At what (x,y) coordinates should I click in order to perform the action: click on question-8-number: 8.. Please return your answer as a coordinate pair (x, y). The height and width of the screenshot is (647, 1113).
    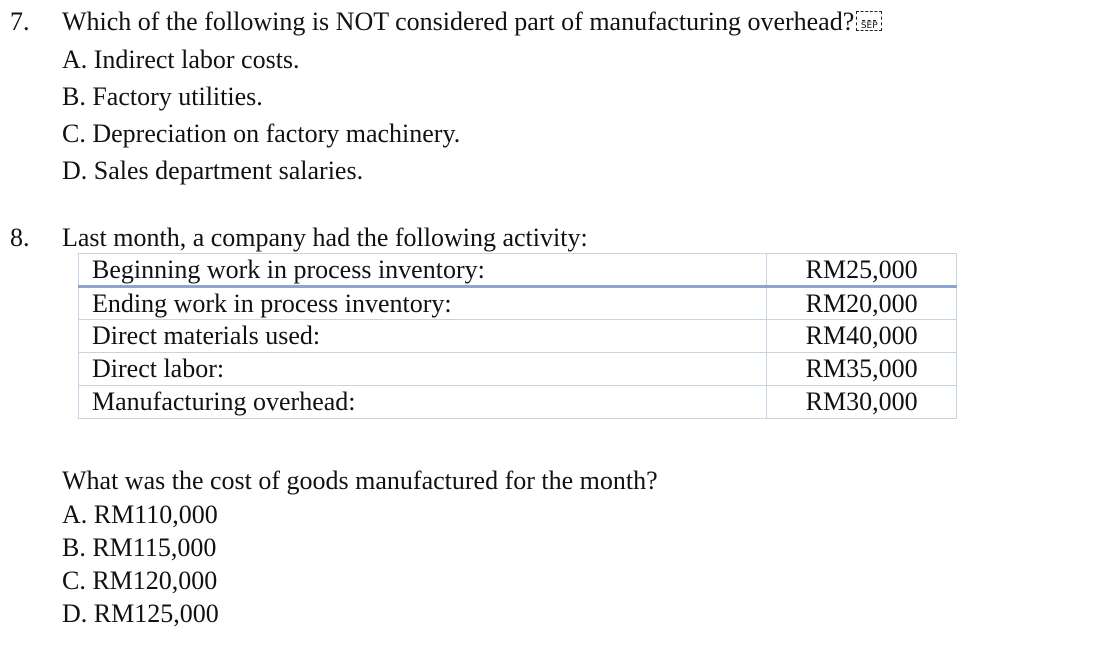
    Looking at the image, I should click on (20, 237).